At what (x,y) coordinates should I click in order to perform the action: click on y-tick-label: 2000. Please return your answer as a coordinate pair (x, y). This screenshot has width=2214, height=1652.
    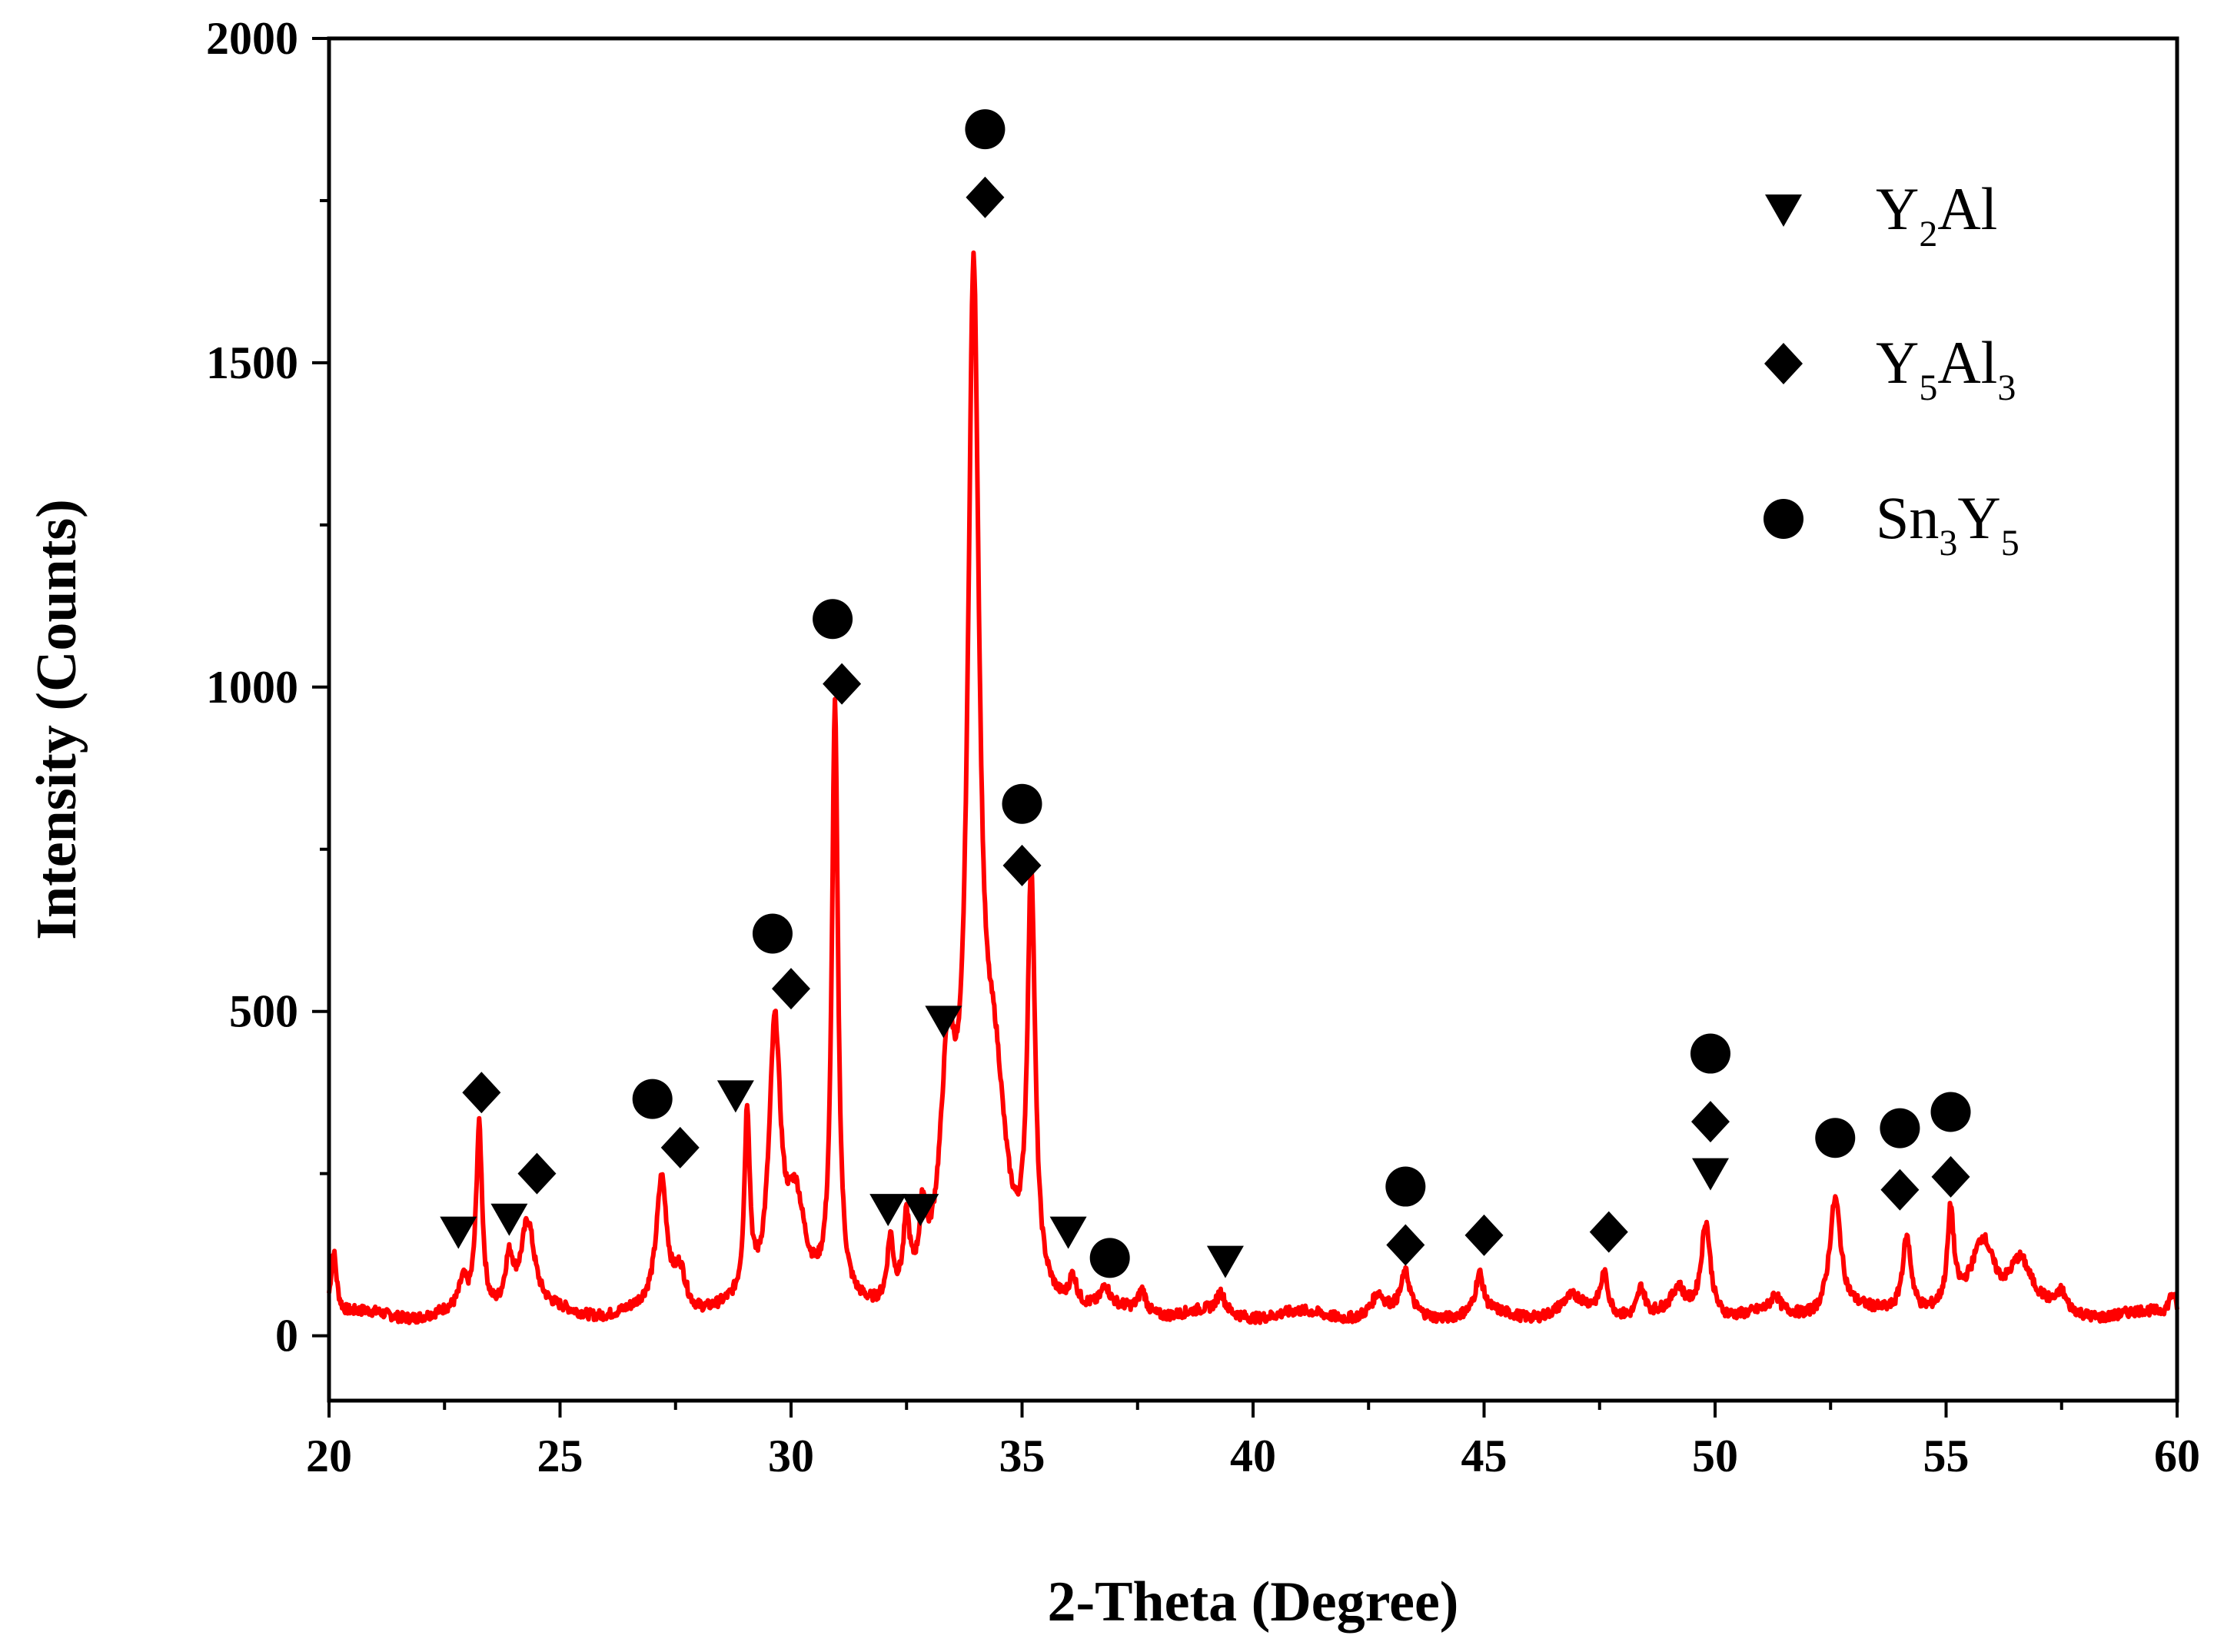
    Looking at the image, I should click on (252, 38).